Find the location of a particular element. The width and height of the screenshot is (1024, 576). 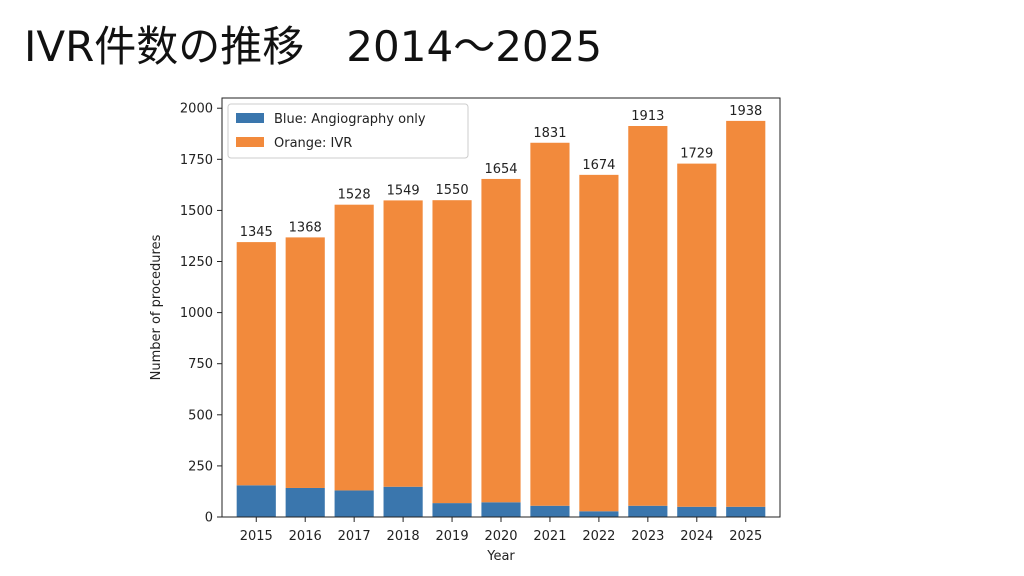

bar-ivr-2015 is located at coordinates (256, 364).